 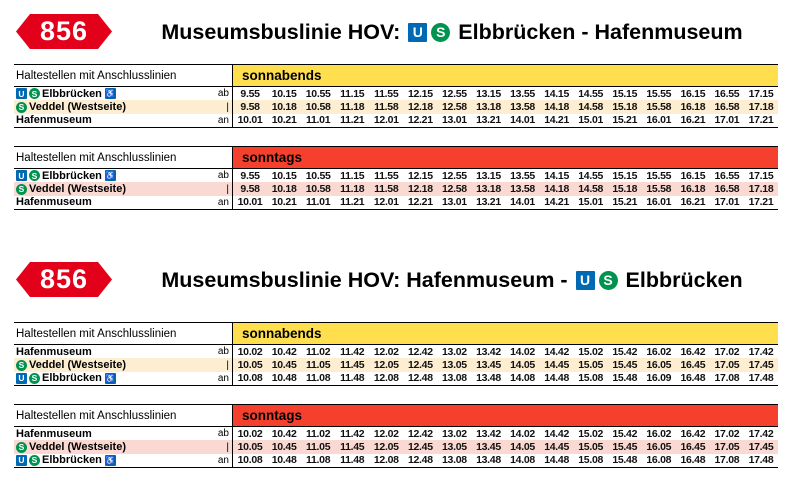 What do you see at coordinates (454, 189) in the screenshot?
I see `time-cell: 12.58` at bounding box center [454, 189].